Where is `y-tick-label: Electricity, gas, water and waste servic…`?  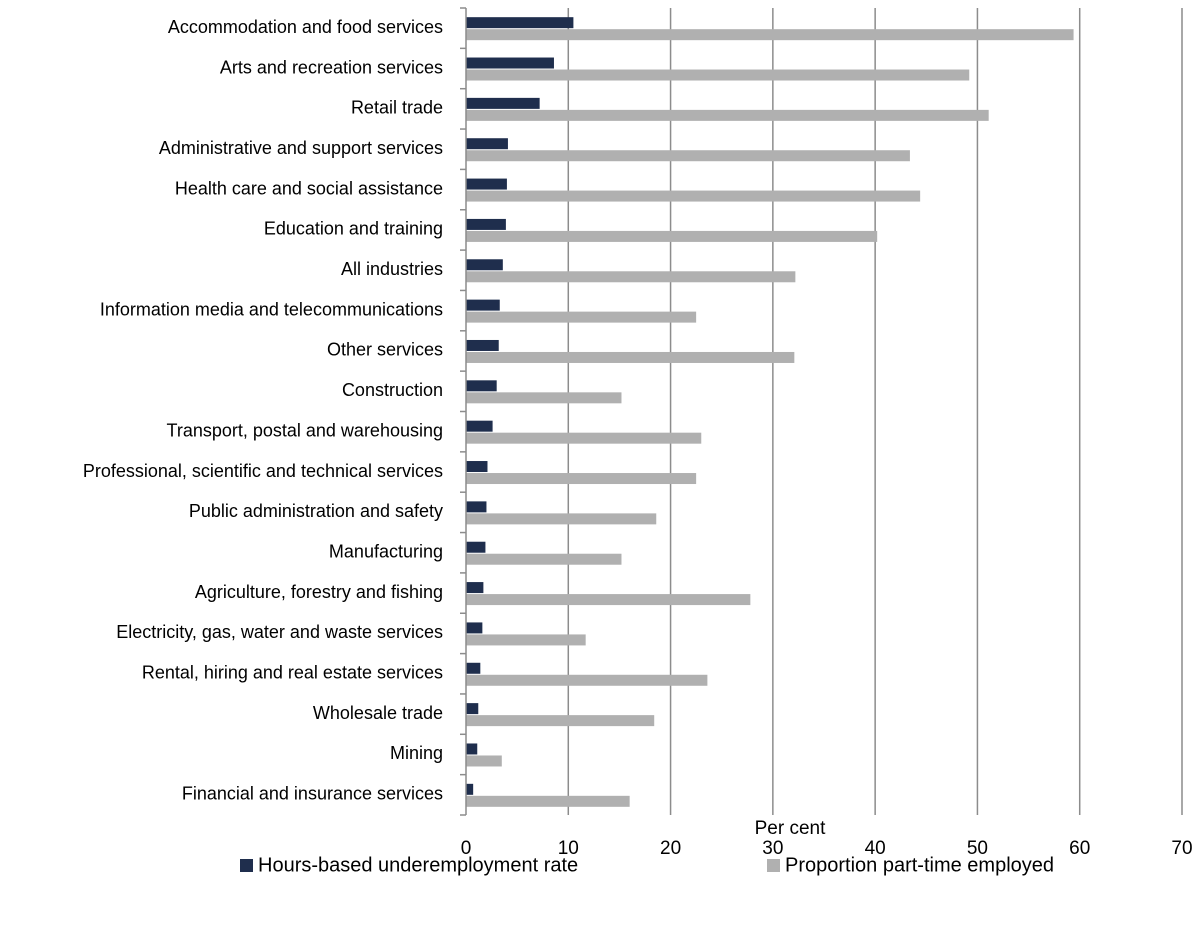 y-tick-label: Electricity, gas, water and waste servic… is located at coordinates (279, 632).